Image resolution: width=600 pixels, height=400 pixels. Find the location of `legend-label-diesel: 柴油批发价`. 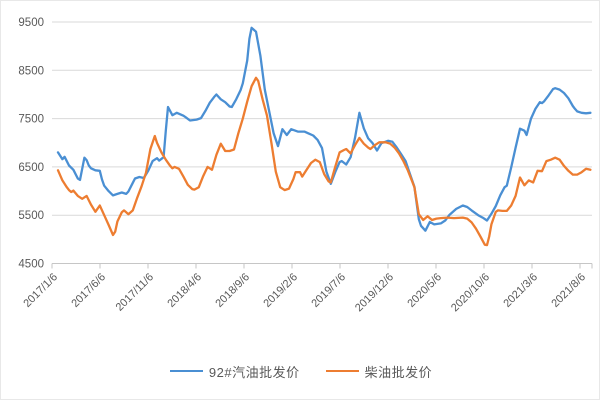

legend-label-diesel: 柴油批发价 is located at coordinates (398, 372).